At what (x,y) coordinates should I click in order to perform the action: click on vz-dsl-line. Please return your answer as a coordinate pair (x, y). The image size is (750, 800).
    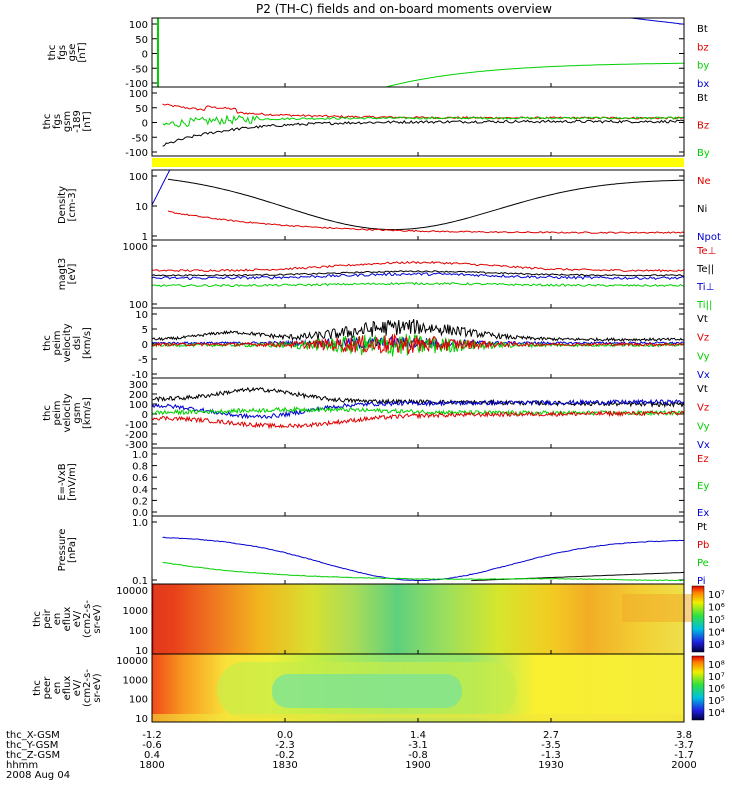
    Looking at the image, I should click on (418, 344).